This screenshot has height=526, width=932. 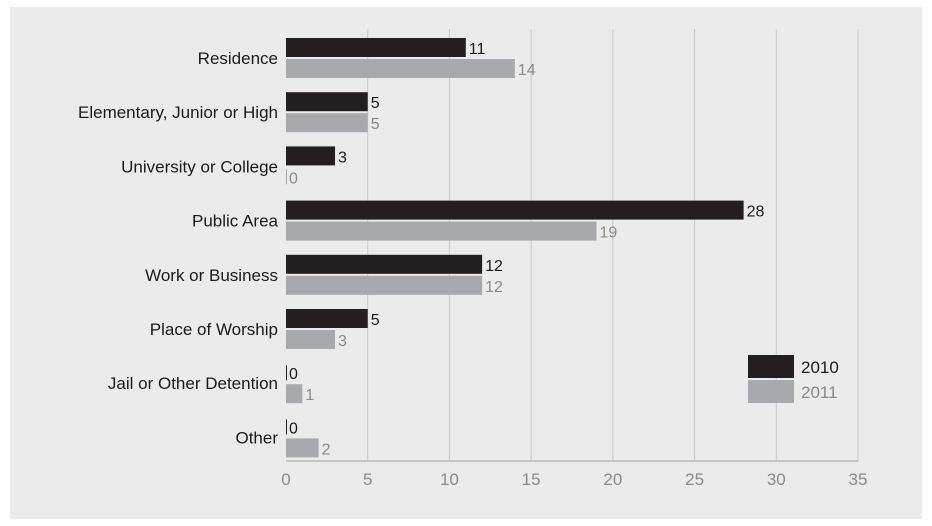 What do you see at coordinates (771, 391) in the screenshot?
I see `legend-item-2011-swatch` at bounding box center [771, 391].